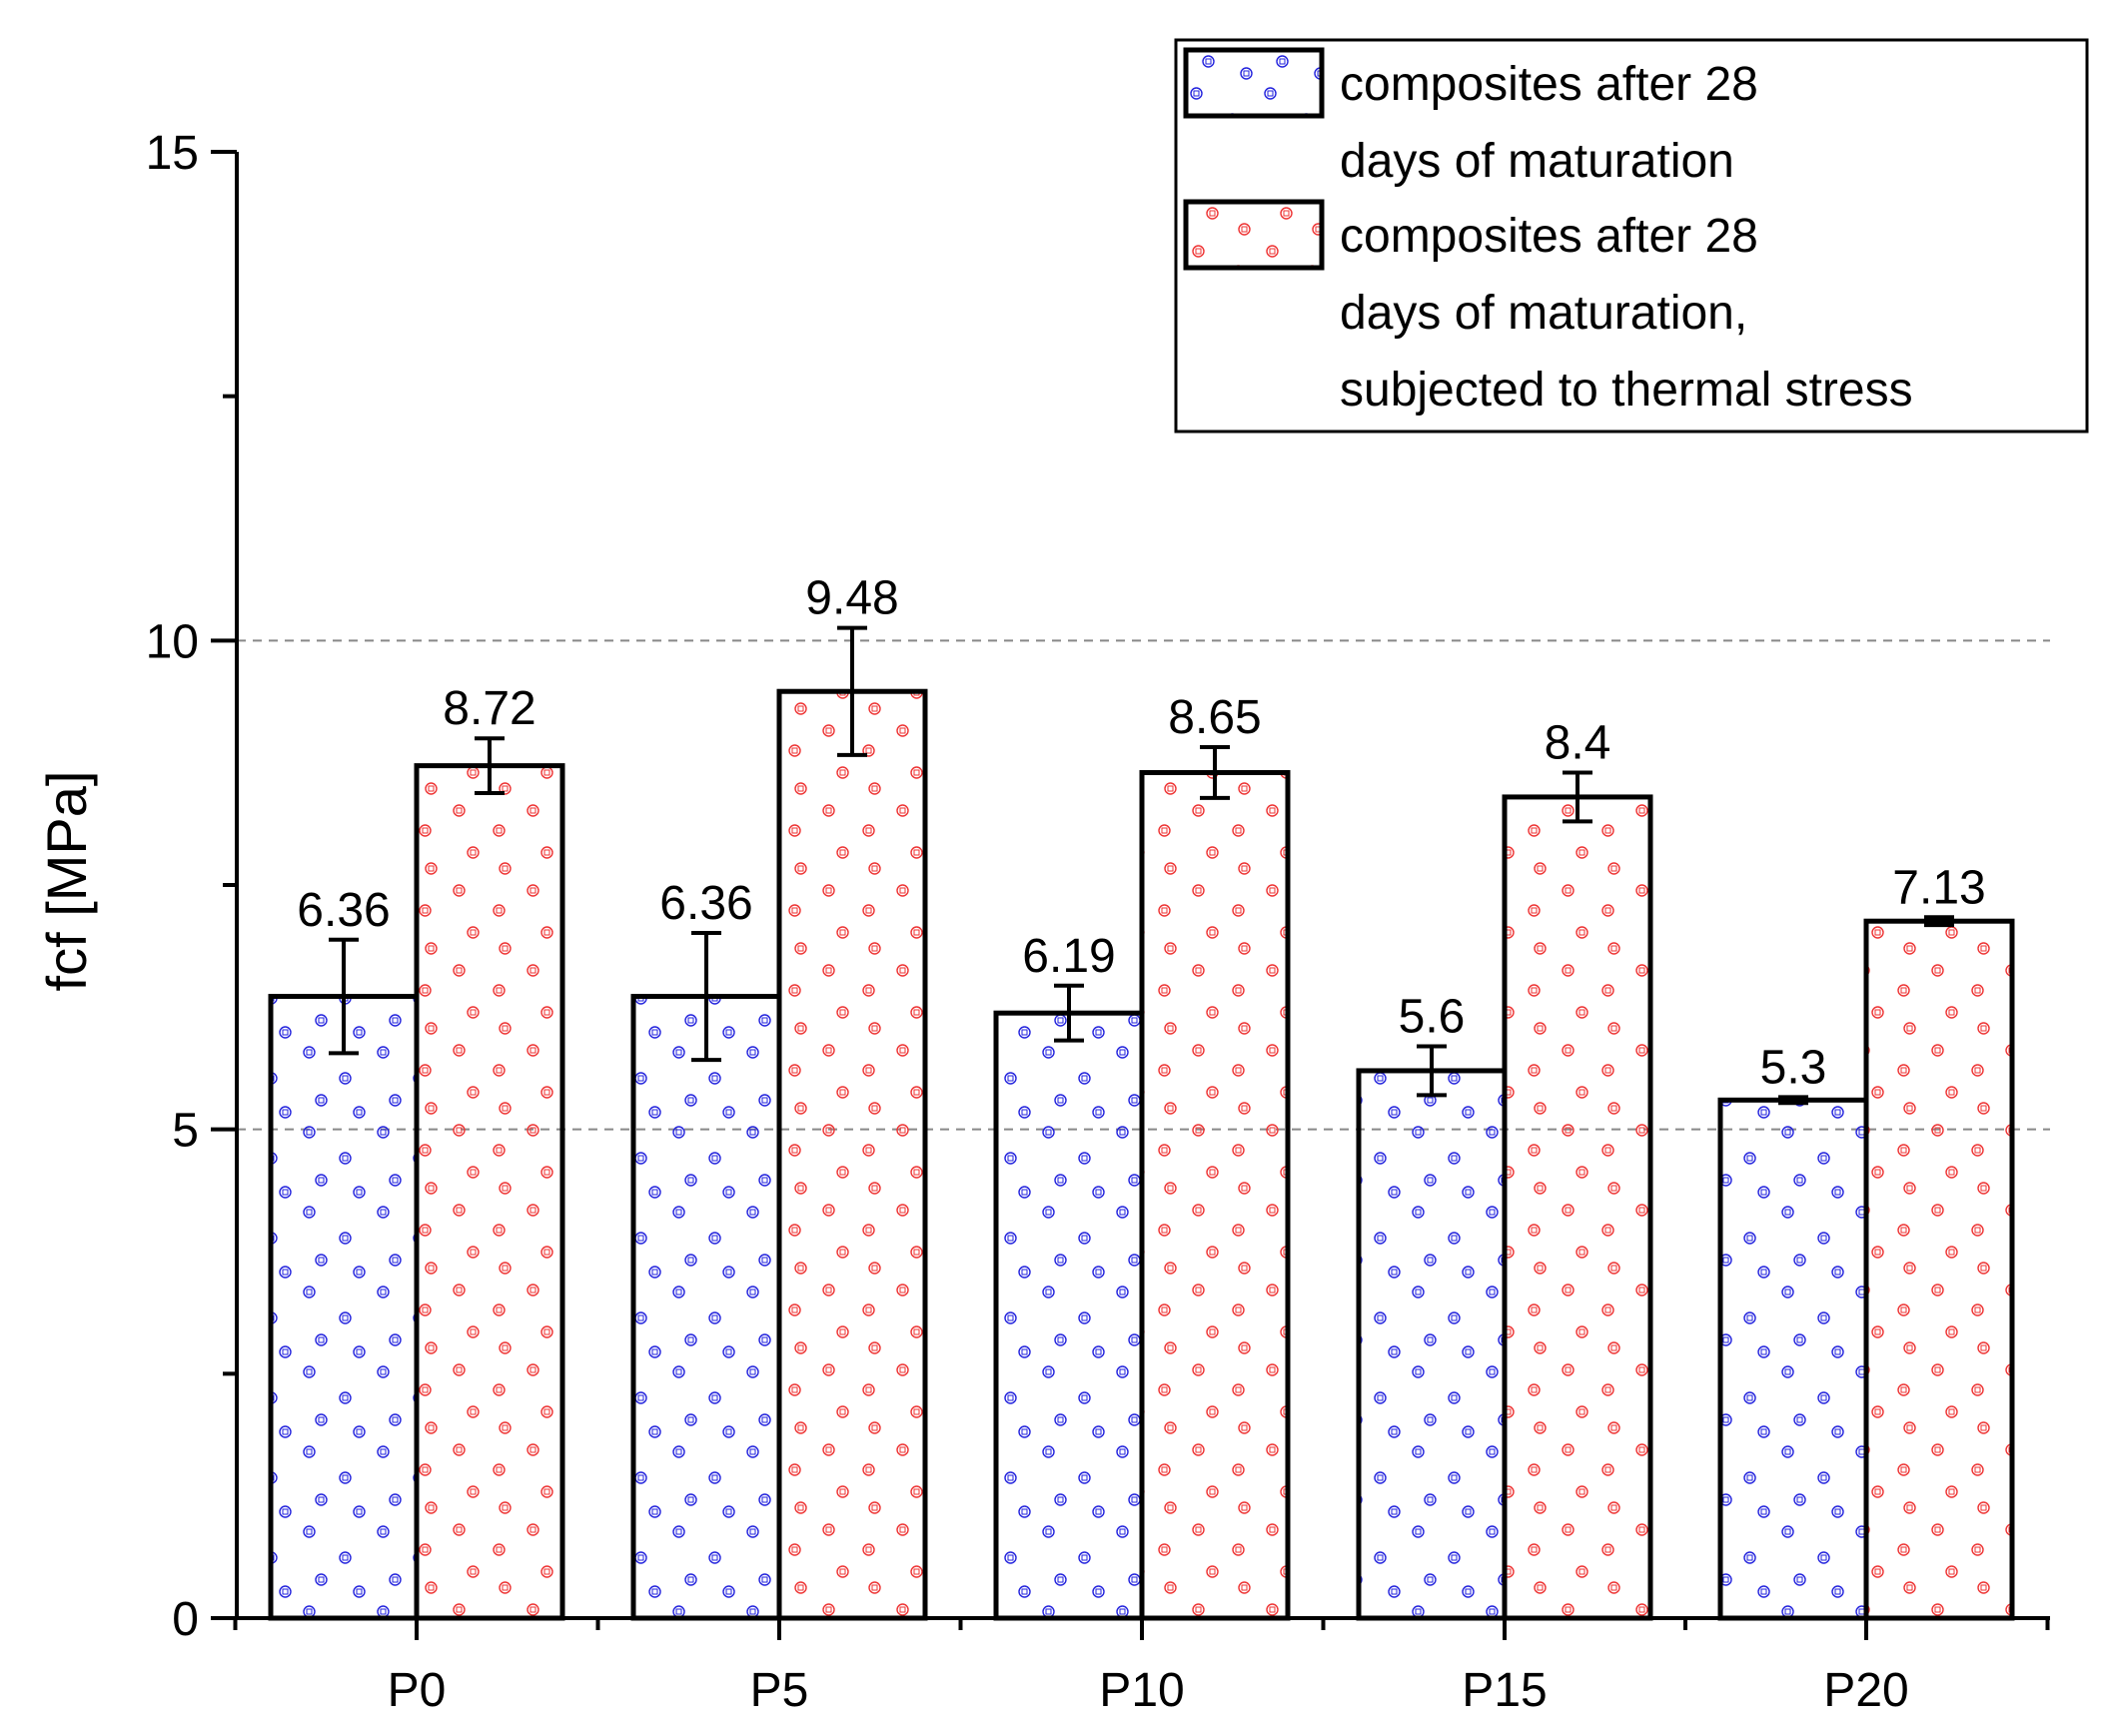  I want to click on legend-label-s1-line0: composites after 28, so click(1549, 236).